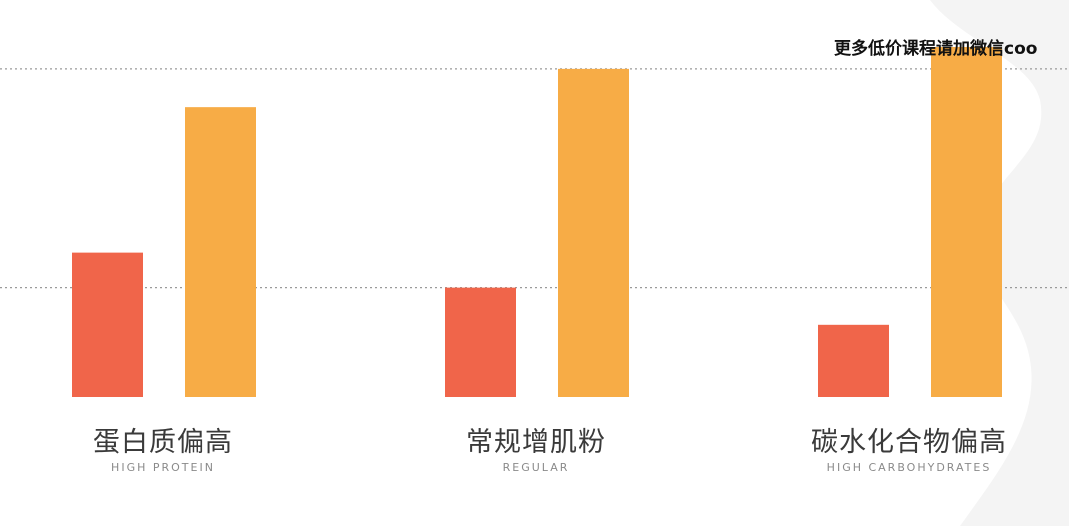 The height and width of the screenshot is (526, 1069). Describe the element at coordinates (163, 467) in the screenshot. I see `category-sublabel-high-protein: HIGH PROTEIN` at that location.